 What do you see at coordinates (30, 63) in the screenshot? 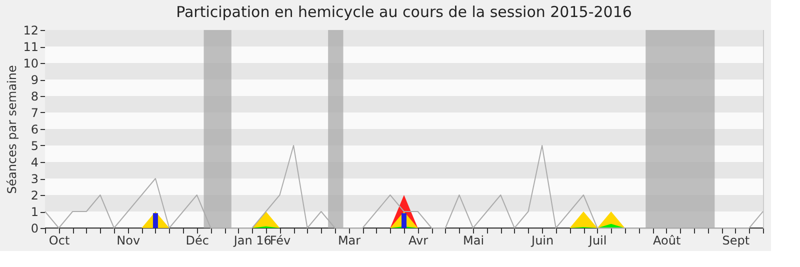
I see `y-tick-label: 10` at bounding box center [30, 63].